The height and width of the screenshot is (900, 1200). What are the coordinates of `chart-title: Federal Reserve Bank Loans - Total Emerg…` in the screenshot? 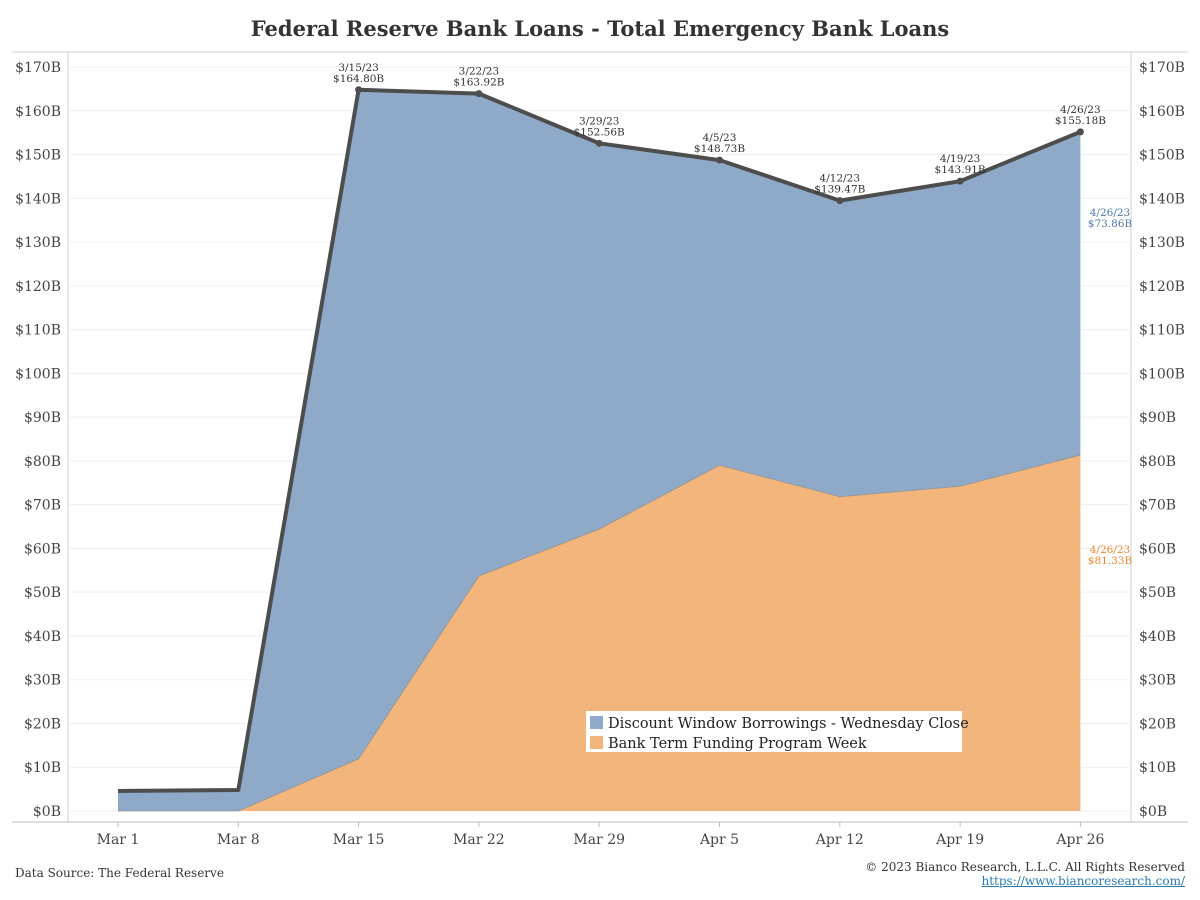 It's located at (600, 28).